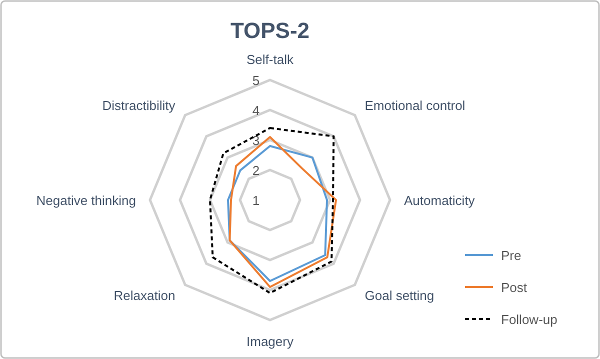  I want to click on y-tick-label: 1, so click(256, 200).